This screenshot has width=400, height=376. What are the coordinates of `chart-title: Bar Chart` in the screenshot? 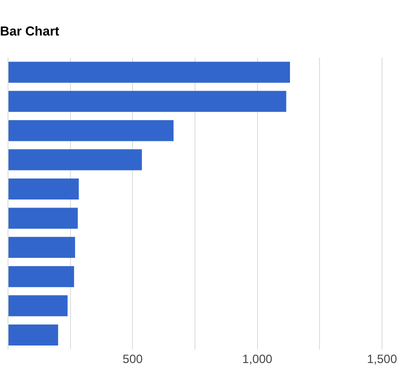 It's located at (30, 30).